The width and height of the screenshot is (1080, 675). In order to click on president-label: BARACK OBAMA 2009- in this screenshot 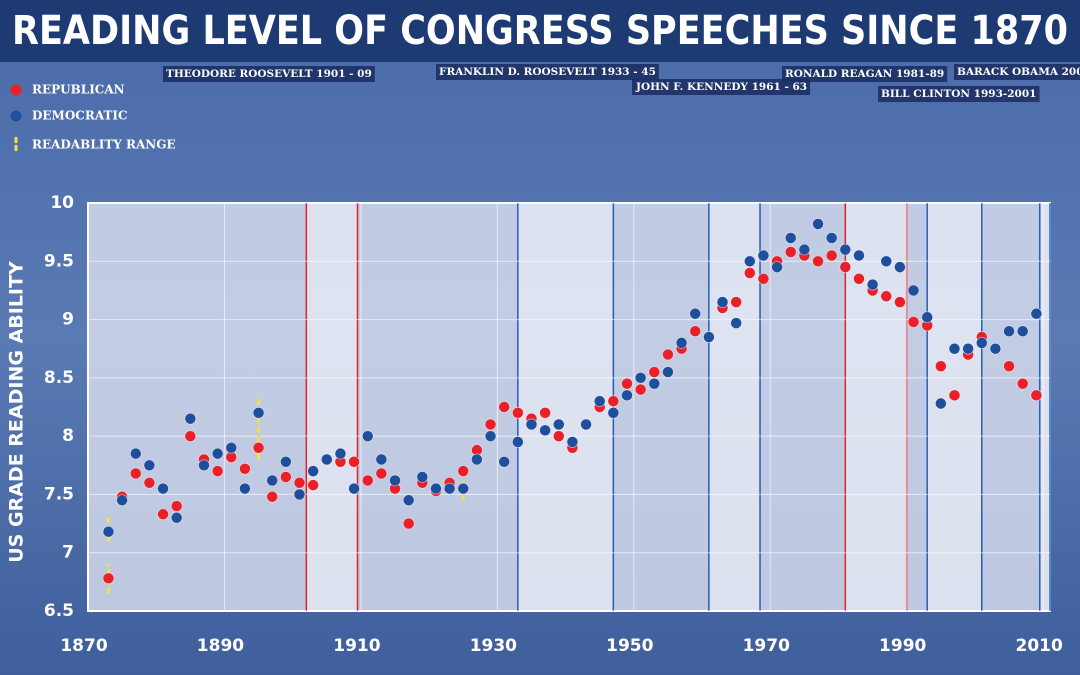, I will do `click(1018, 72)`.